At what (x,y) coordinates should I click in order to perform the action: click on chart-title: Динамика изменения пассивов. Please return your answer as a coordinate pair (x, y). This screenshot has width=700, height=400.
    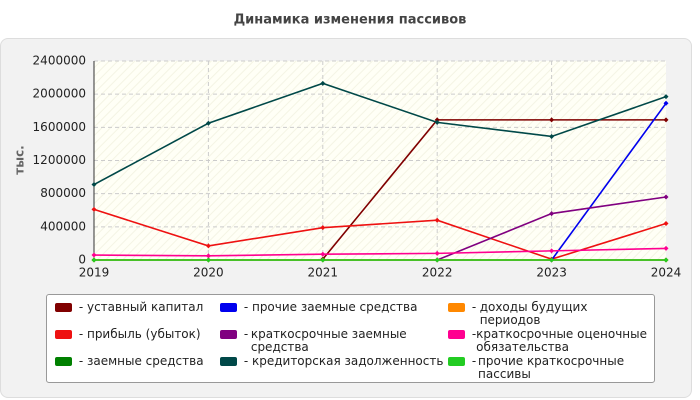
    Looking at the image, I should click on (350, 20).